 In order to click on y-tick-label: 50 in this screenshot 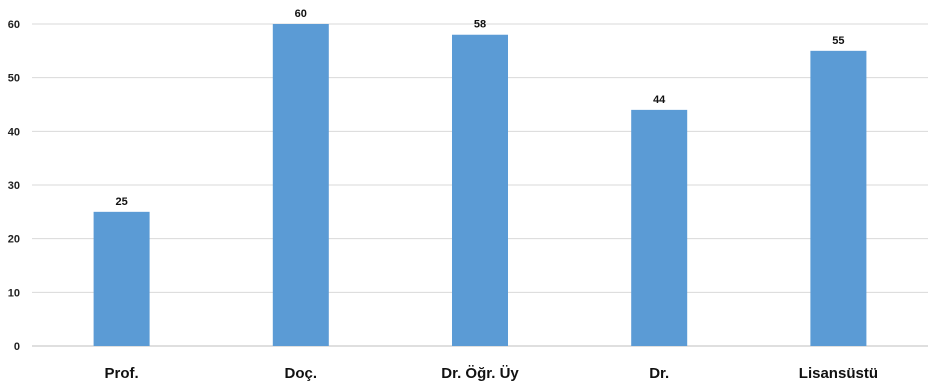, I will do `click(14, 79)`.